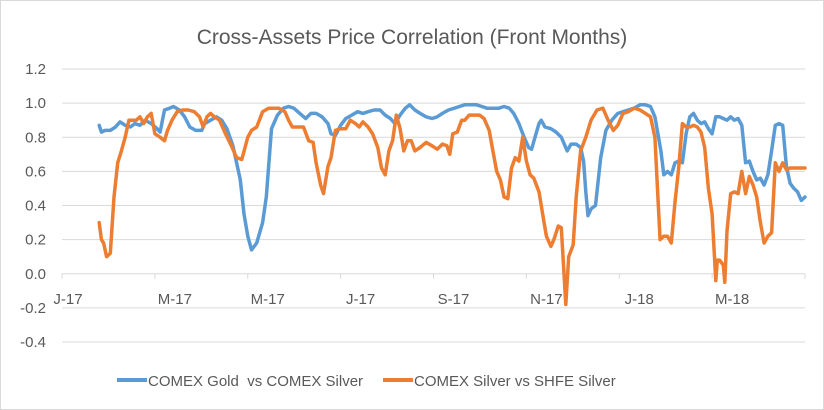  Describe the element at coordinates (35, 274) in the screenshot. I see `y-tick-label: 0.0` at that location.